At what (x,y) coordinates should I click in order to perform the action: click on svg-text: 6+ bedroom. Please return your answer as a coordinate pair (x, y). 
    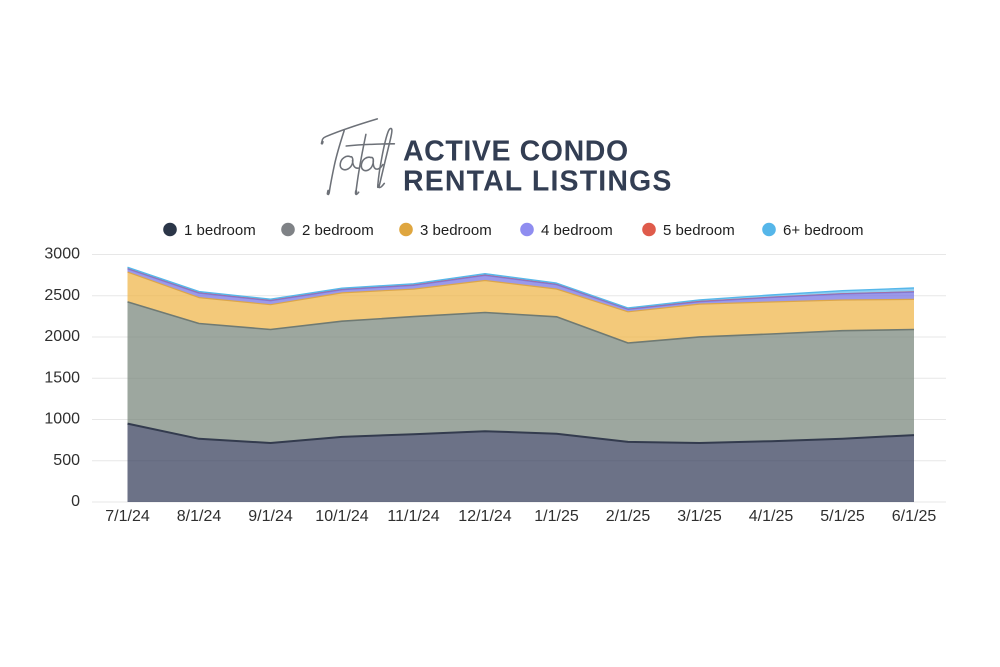
    Looking at the image, I should click on (823, 230).